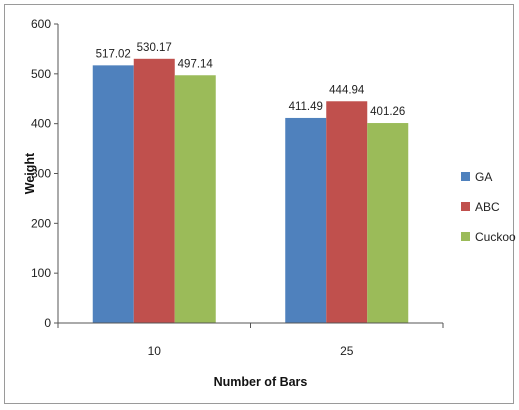 The width and height of the screenshot is (519, 410). What do you see at coordinates (30, 173) in the screenshot?
I see `y-axis-title: Weight` at bounding box center [30, 173].